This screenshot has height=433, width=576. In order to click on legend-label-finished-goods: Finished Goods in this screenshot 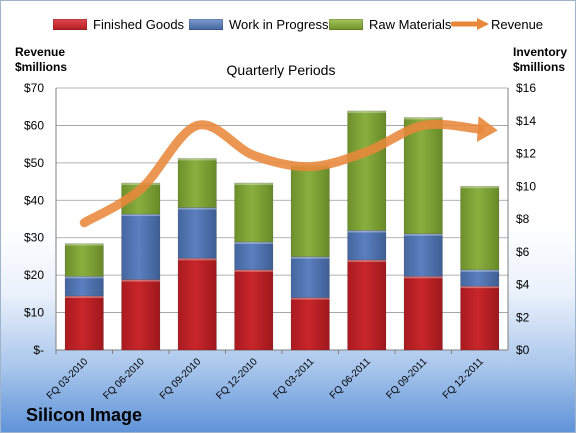, I will do `click(139, 24)`.